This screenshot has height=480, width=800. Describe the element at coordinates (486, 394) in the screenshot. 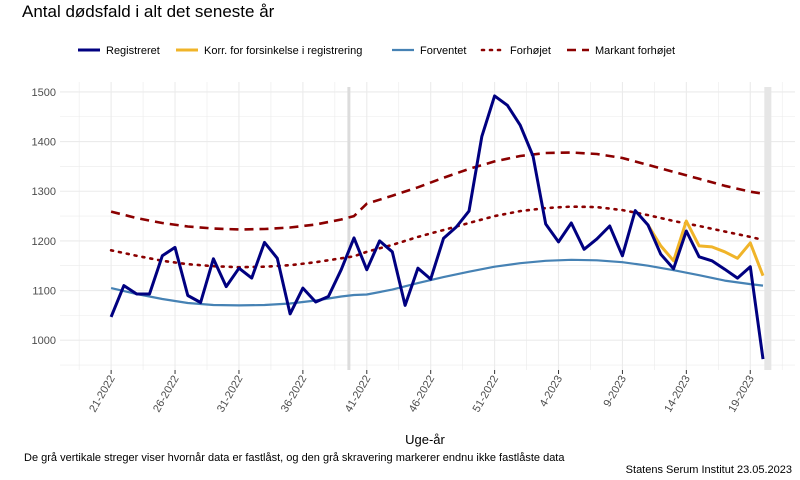

I see `x-tick-label: 51-2022` at that location.